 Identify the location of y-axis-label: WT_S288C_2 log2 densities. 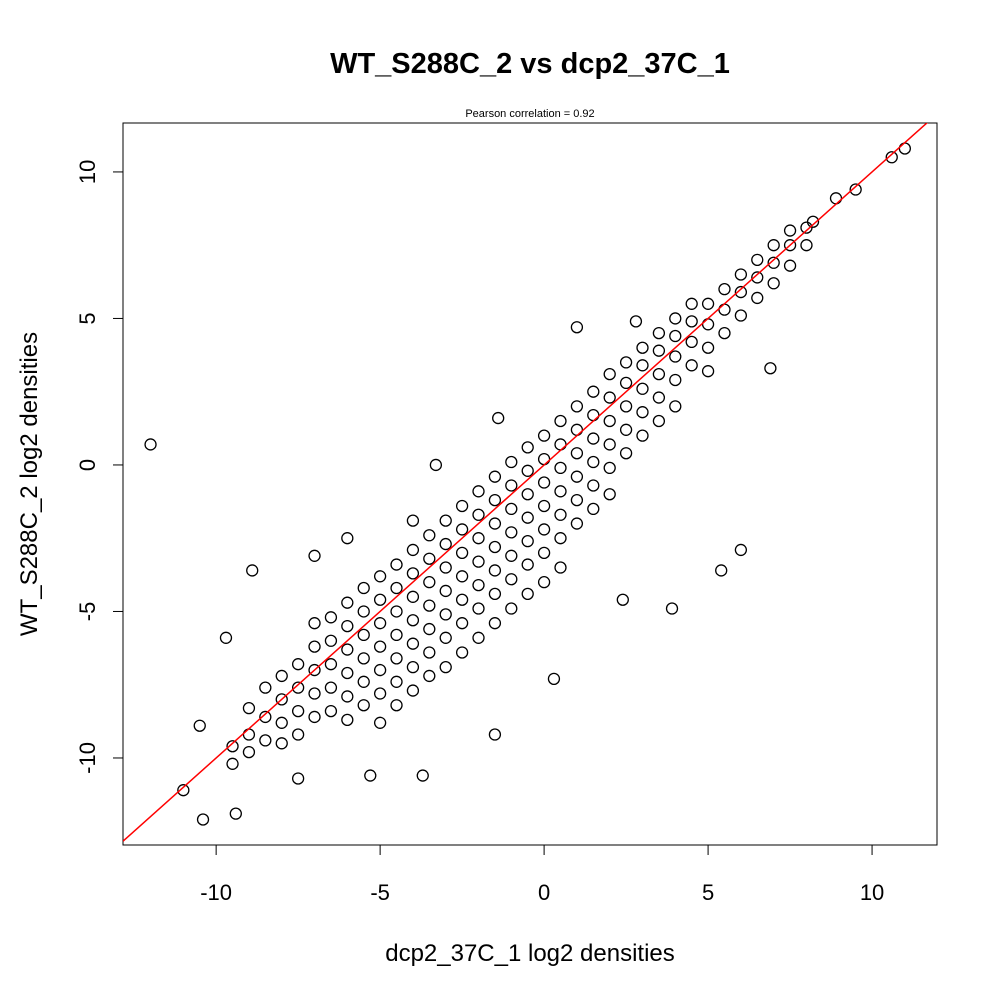
(29, 484).